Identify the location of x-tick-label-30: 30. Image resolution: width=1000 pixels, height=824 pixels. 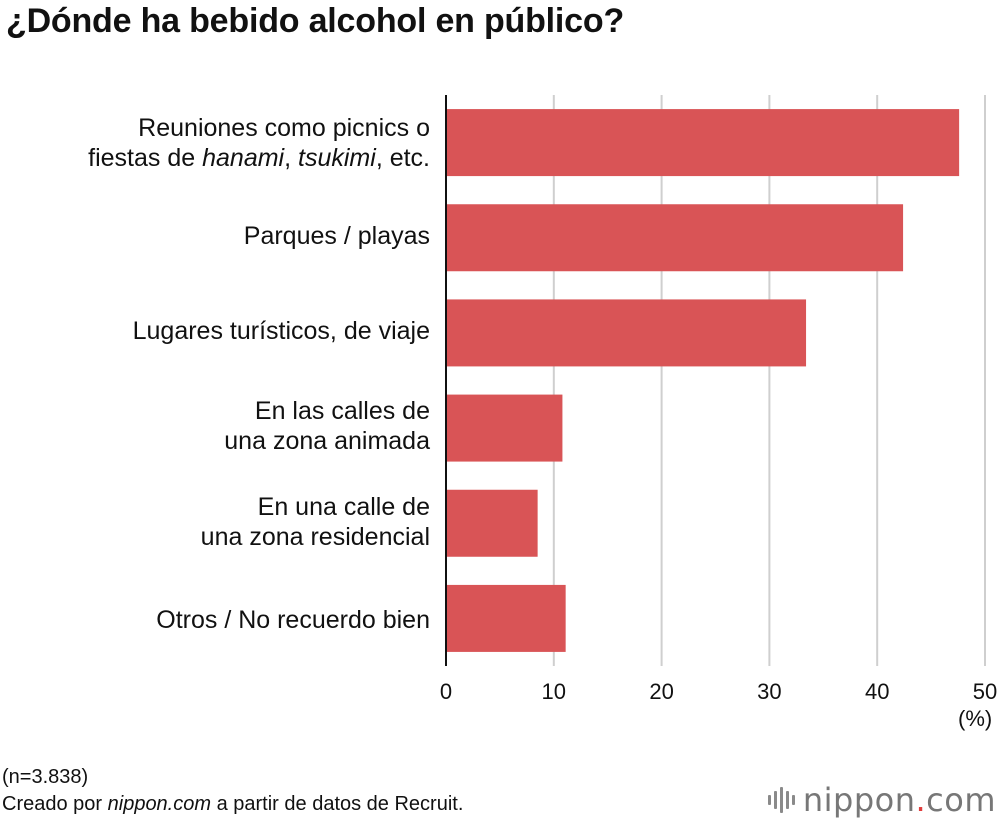
(769, 691).